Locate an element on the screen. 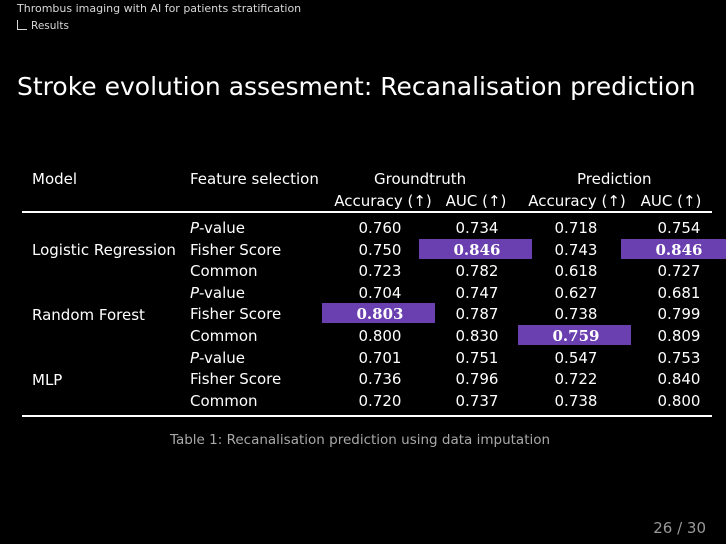 The height and width of the screenshot is (544, 726). value-cell: 0.627 is located at coordinates (576, 292).